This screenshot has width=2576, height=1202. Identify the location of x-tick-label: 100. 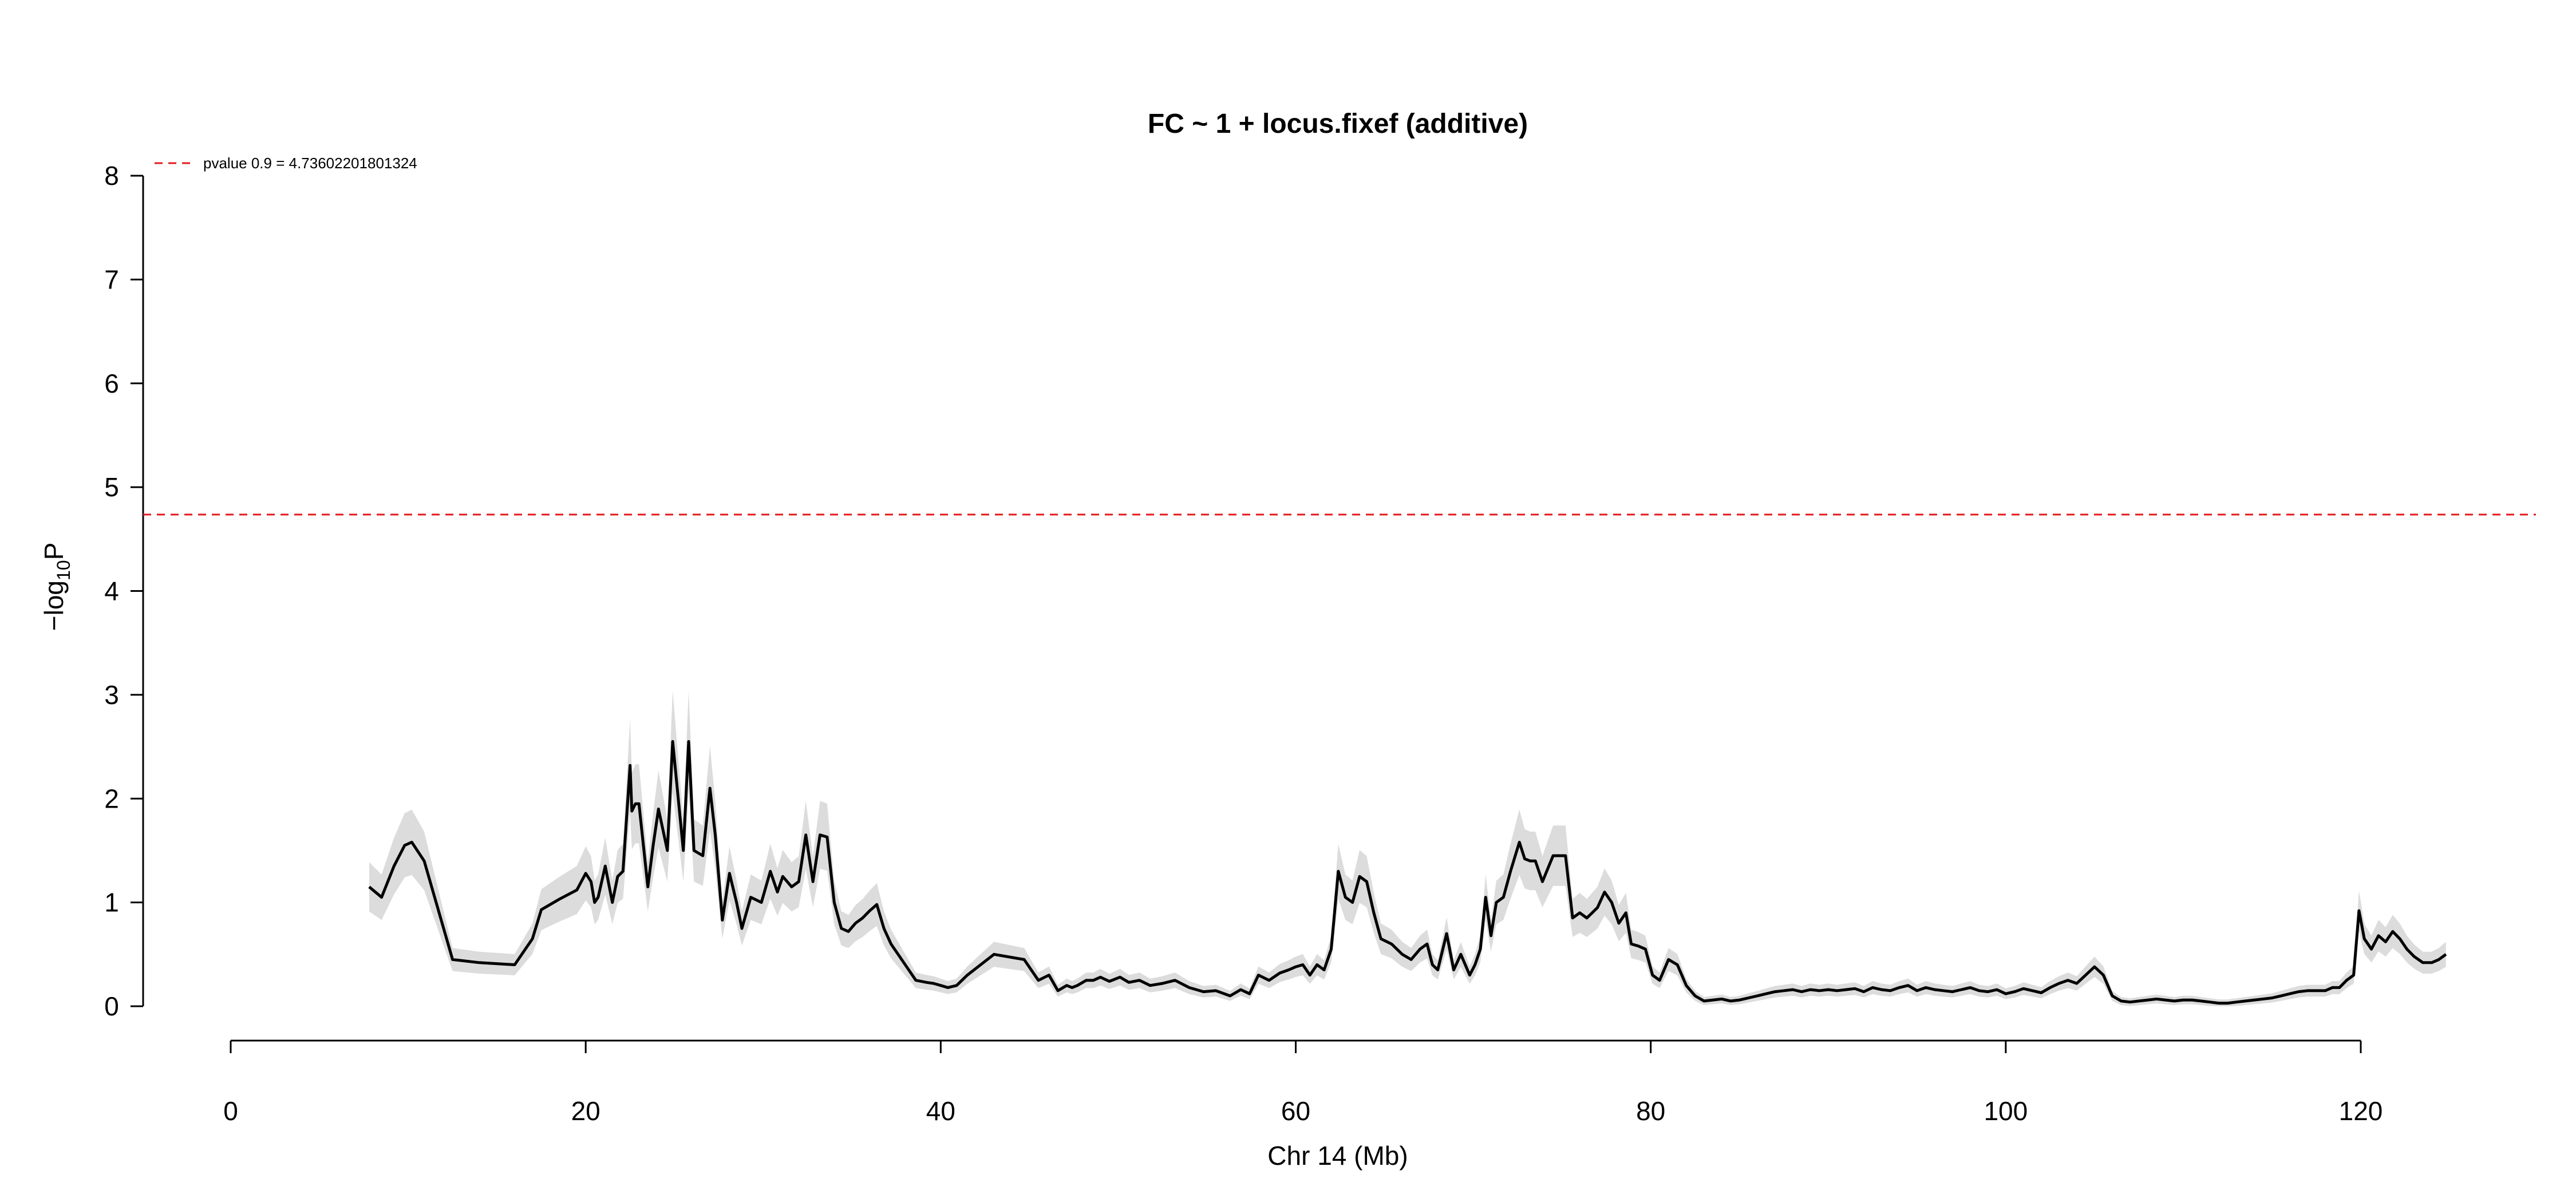
(2006, 1111).